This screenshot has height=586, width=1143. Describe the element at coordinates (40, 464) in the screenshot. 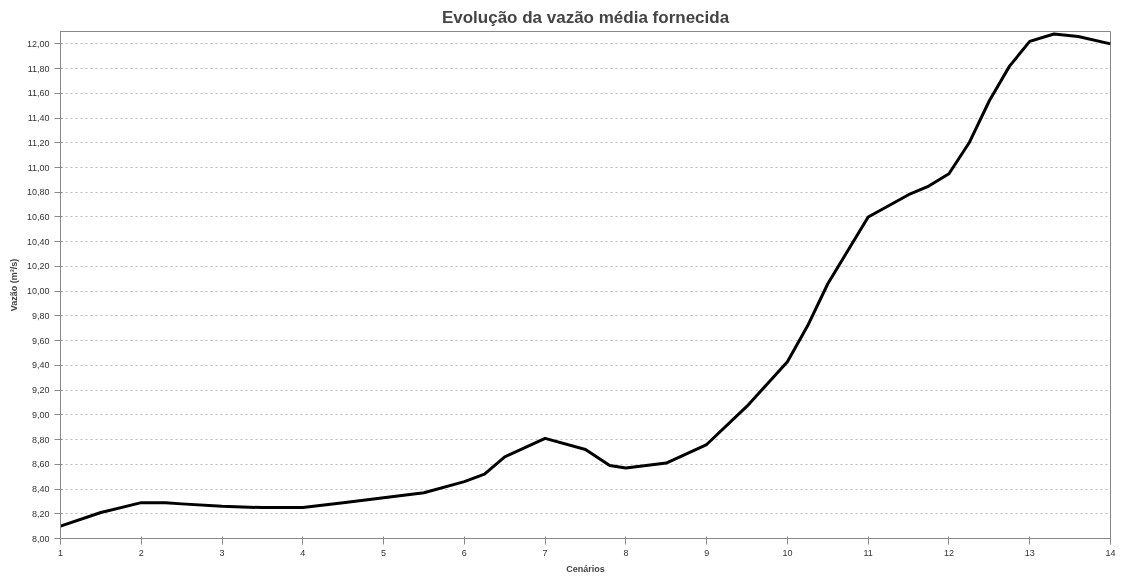

I see `y-tick-label: 8,60` at that location.